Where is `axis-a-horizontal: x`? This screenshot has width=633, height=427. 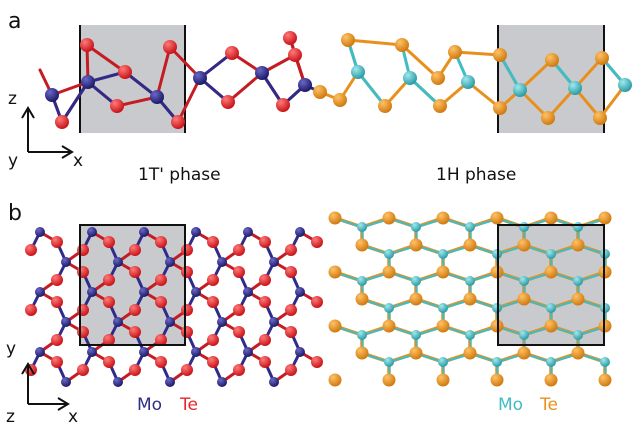
axis-a-horizontal: x is located at coordinates (78, 161).